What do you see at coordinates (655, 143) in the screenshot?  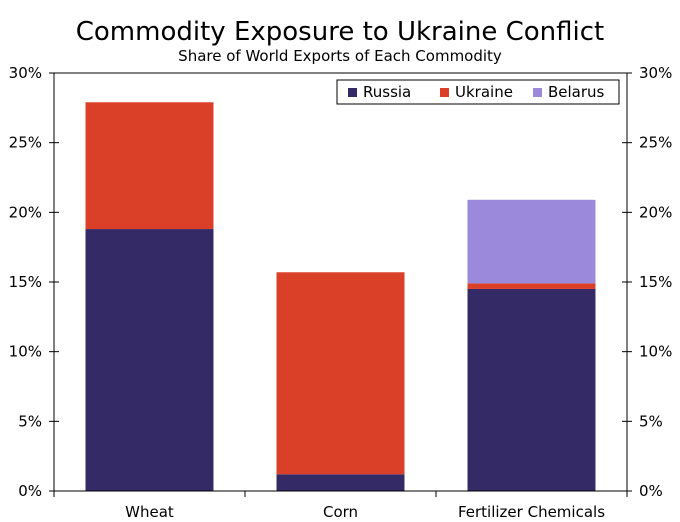 I see `y-tick-label-right: 25%` at bounding box center [655, 143].